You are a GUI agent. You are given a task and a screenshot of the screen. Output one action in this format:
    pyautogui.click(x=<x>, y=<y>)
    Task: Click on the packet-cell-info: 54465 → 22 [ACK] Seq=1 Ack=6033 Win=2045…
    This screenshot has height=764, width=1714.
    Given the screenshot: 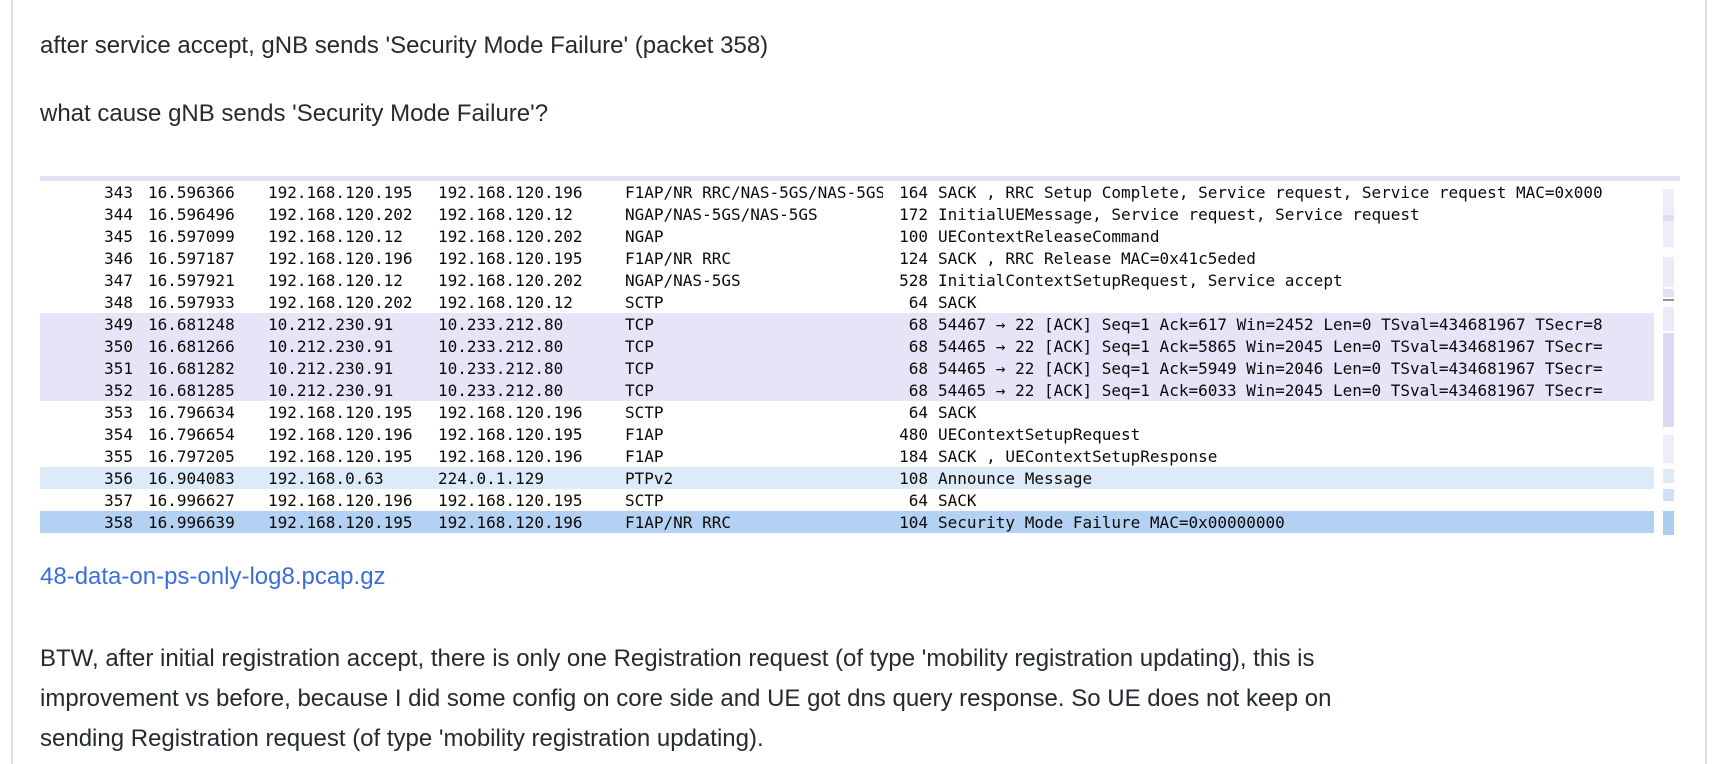 What is the action you would take?
    pyautogui.click(x=1270, y=390)
    